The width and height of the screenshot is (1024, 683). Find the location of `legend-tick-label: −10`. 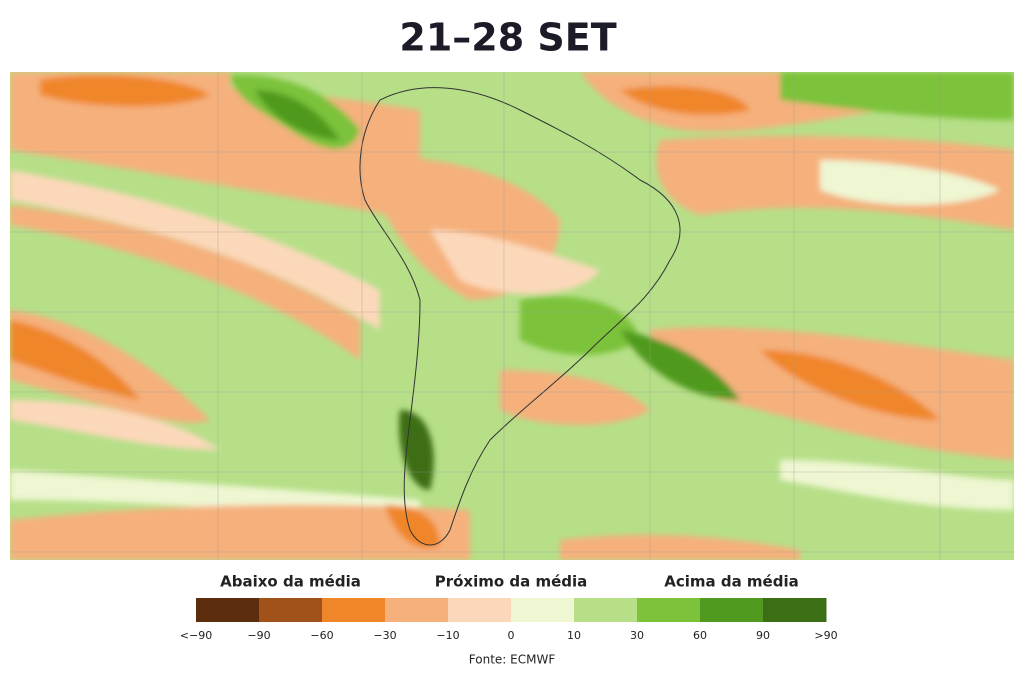

legend-tick-label: −10 is located at coordinates (447, 635).